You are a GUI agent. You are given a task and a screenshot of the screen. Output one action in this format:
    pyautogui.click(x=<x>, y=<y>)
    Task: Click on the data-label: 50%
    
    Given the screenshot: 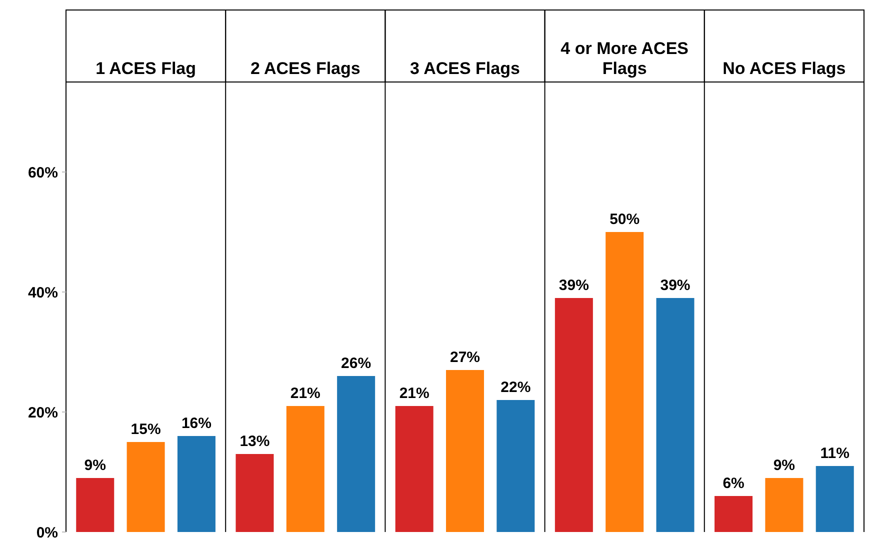 What is the action you would take?
    pyautogui.click(x=625, y=219)
    